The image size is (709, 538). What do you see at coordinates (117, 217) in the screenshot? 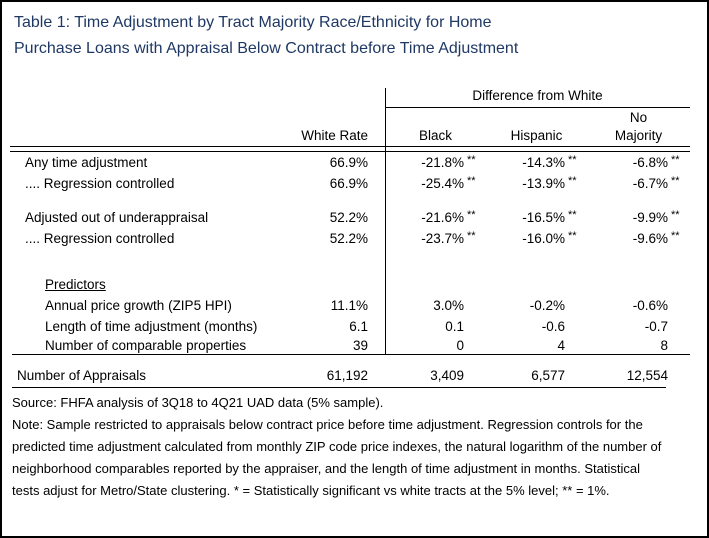
I see `row-label: Adjusted out of underappraisal` at bounding box center [117, 217].